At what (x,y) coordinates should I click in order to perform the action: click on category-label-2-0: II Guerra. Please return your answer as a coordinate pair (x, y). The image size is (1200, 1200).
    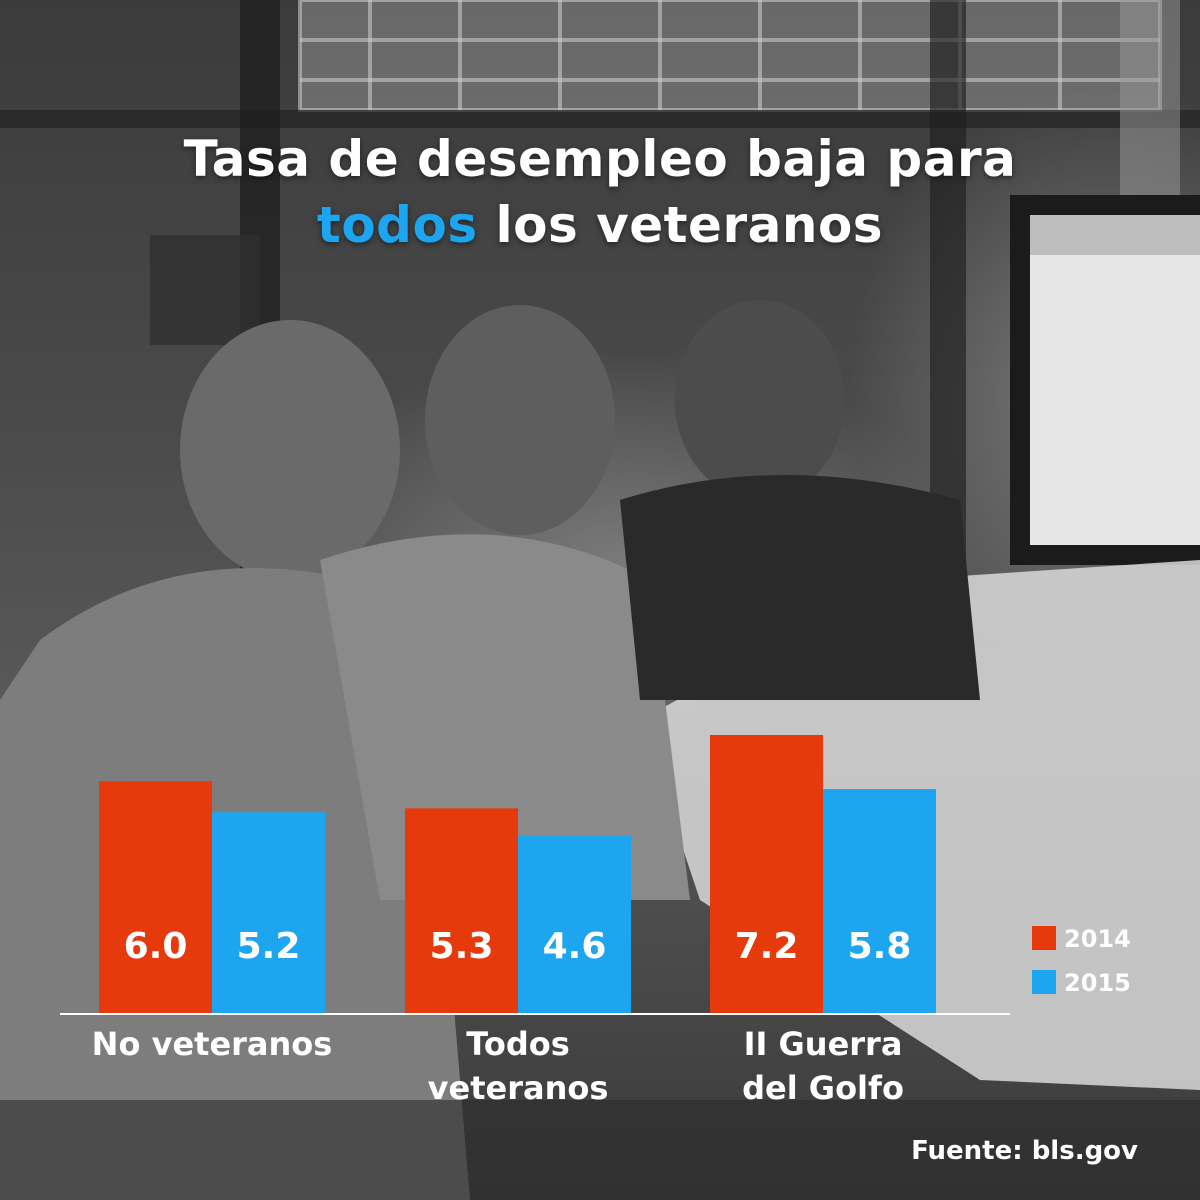
    Looking at the image, I should click on (823, 1044).